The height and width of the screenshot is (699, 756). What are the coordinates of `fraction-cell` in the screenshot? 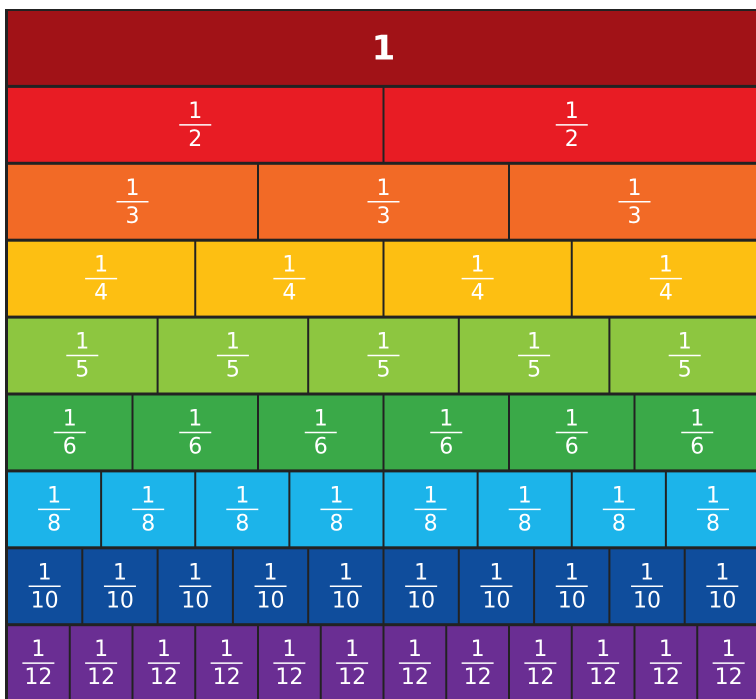 It's located at (382, 48).